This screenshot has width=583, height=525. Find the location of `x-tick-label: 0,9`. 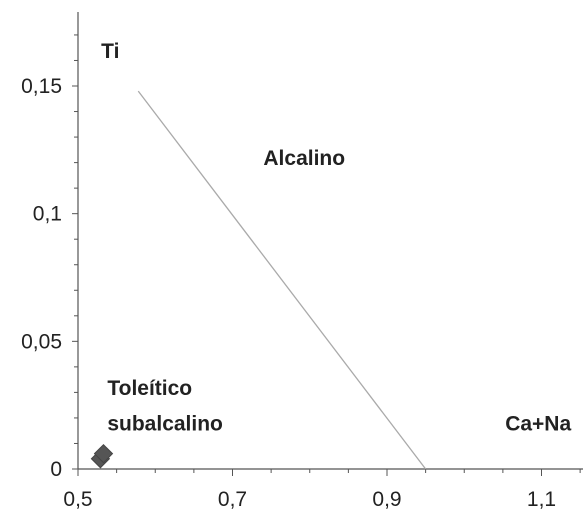

x-tick-label: 0,9 is located at coordinates (386, 499).